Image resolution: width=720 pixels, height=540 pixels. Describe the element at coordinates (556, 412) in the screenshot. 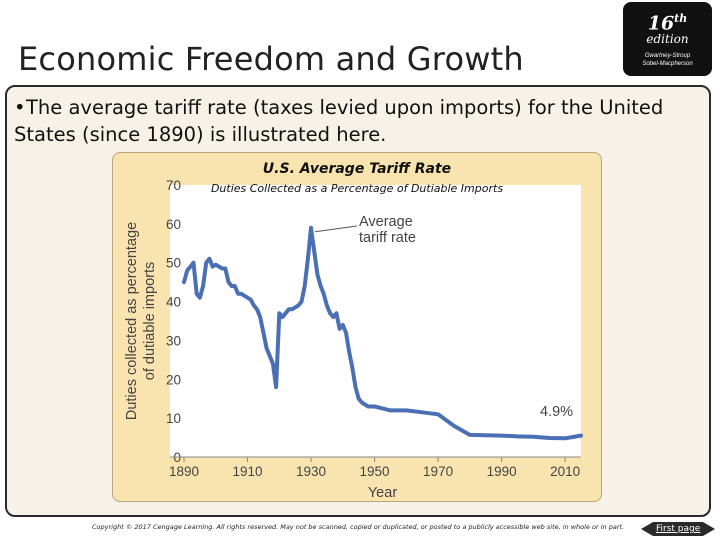

I see `end-value-label: 4.9%` at that location.